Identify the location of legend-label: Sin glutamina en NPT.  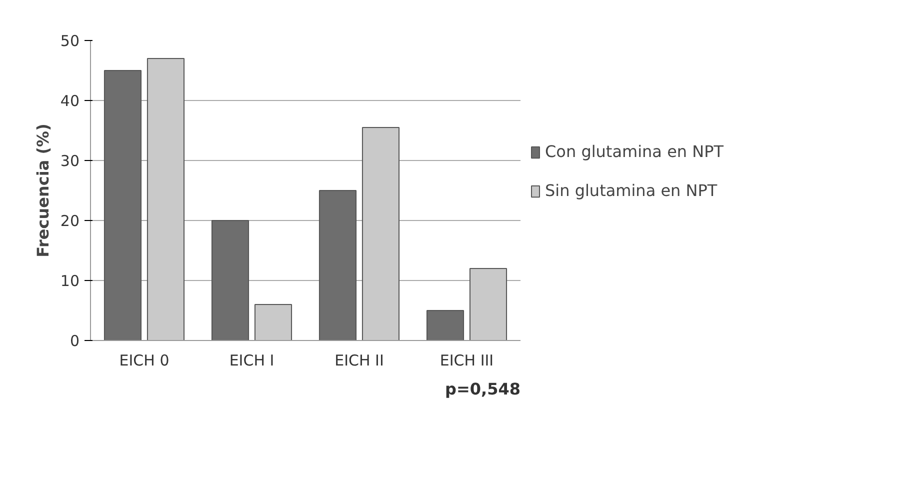
(631, 190).